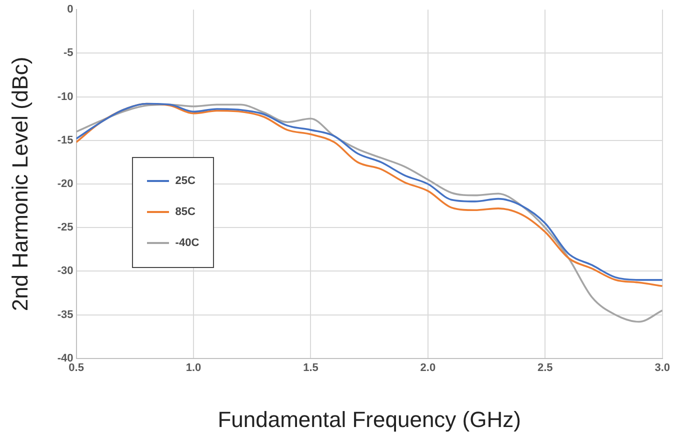  What do you see at coordinates (185, 212) in the screenshot?
I see `legend-label: 85C` at bounding box center [185, 212].